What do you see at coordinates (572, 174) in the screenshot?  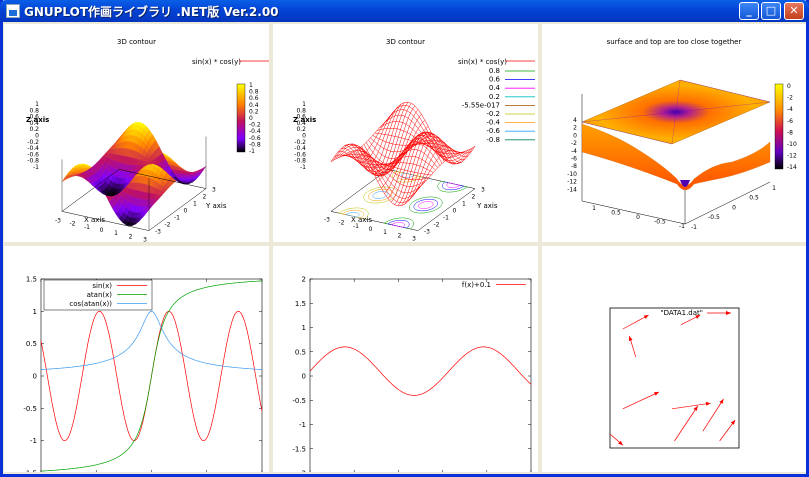 I see `z-tick-label: -10` at bounding box center [572, 174].